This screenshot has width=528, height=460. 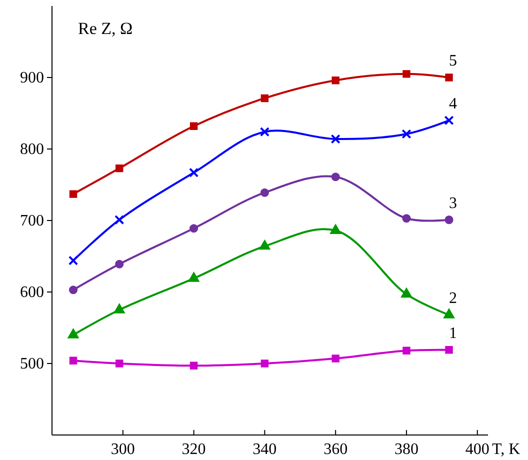 I want to click on x-tick-label: 300, so click(x=122, y=449).